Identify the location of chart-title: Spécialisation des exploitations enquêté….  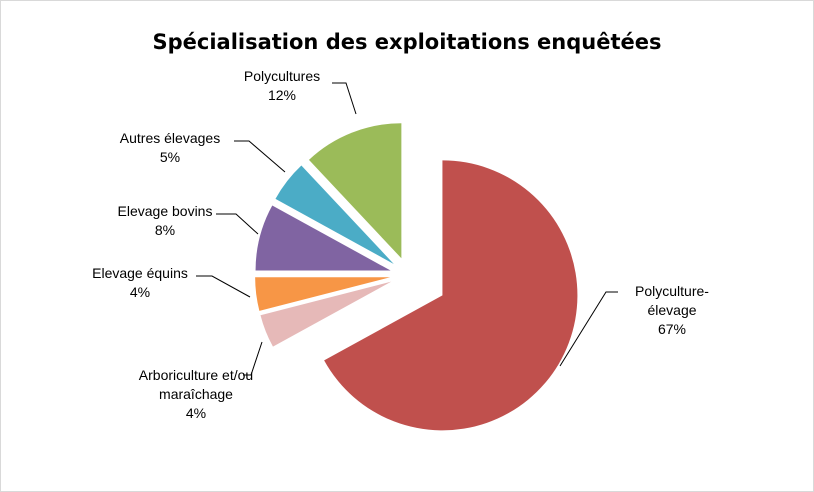
(407, 42).